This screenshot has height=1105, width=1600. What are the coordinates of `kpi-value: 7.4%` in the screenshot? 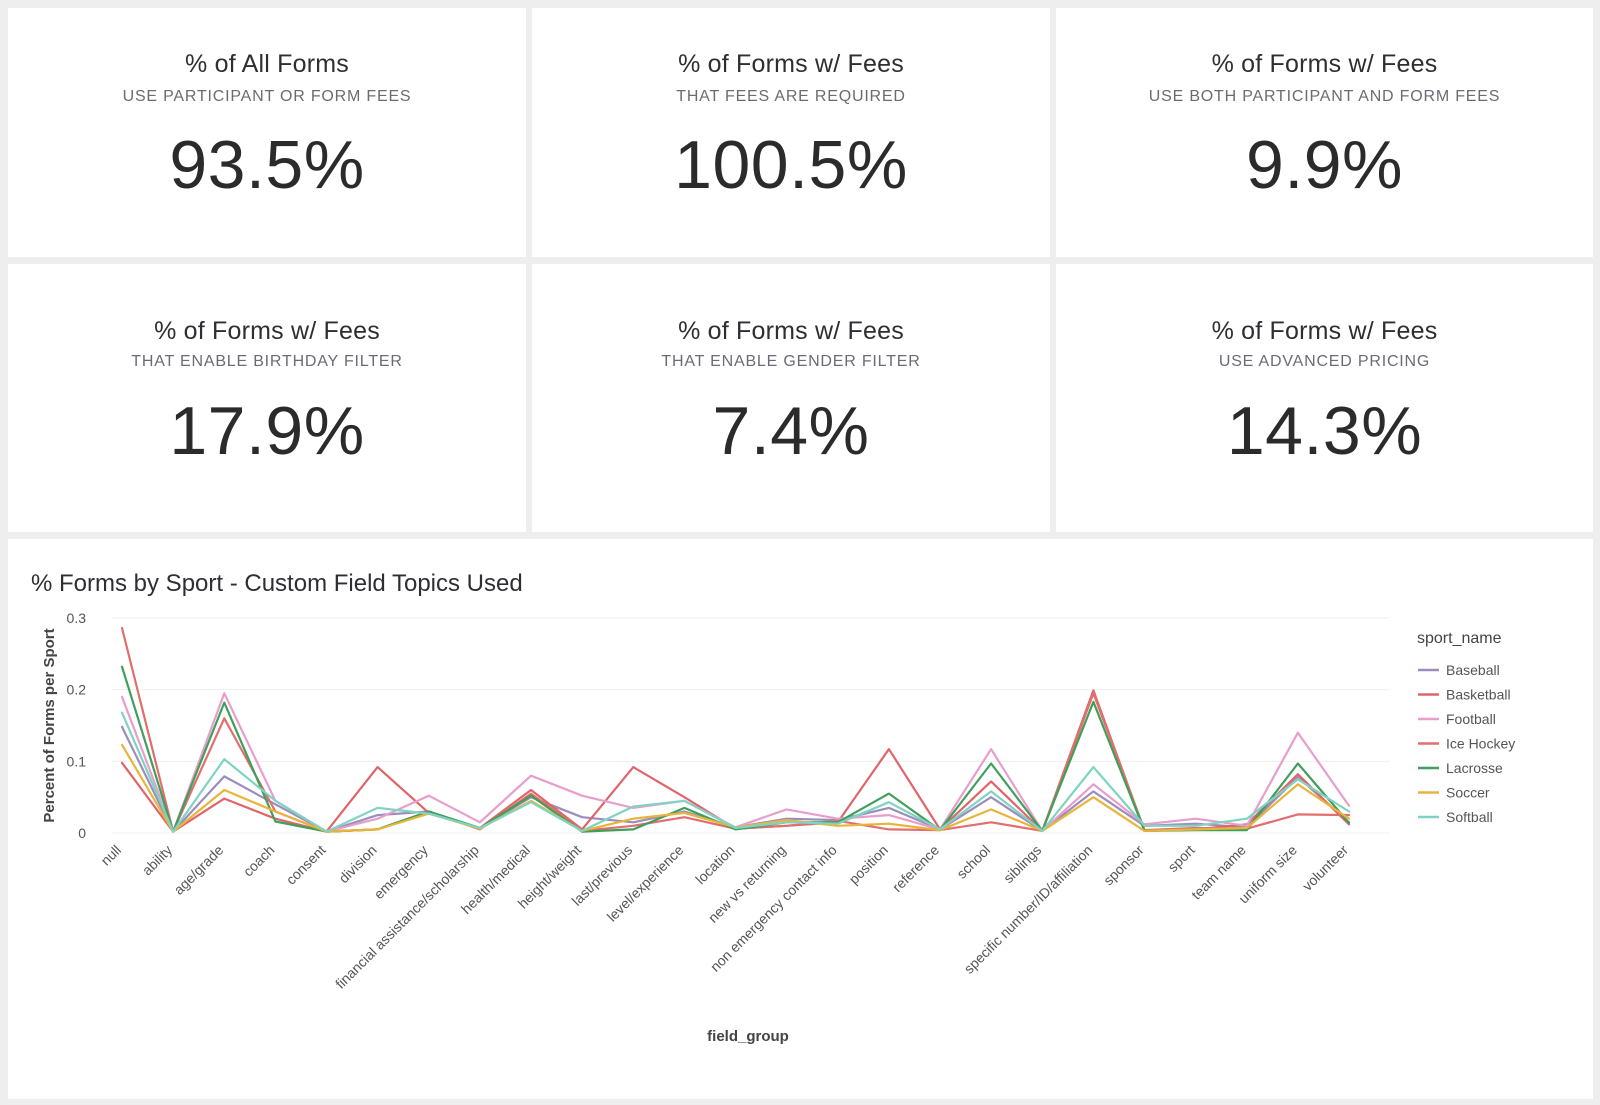 It's located at (791, 431).